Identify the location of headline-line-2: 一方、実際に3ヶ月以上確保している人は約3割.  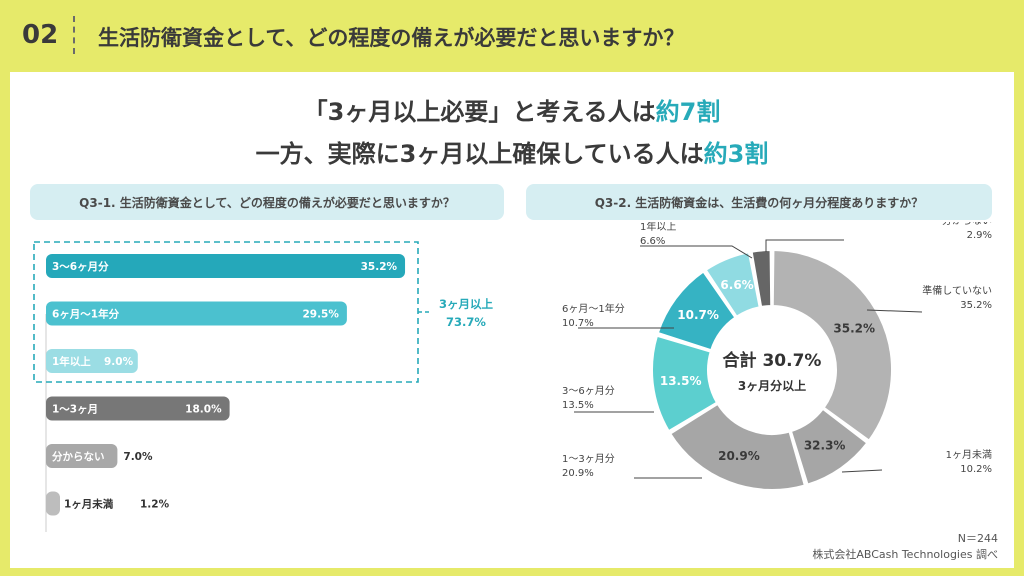
(512, 151).